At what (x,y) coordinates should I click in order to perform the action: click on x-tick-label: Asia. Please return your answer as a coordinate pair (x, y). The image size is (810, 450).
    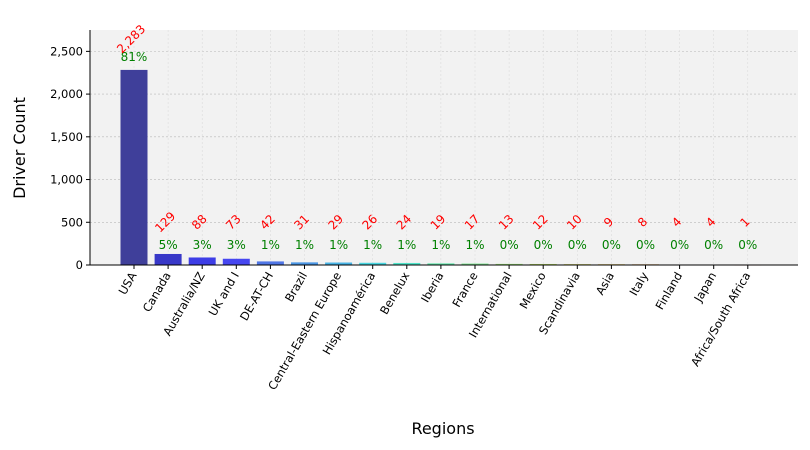
    Looking at the image, I should click on (605, 284).